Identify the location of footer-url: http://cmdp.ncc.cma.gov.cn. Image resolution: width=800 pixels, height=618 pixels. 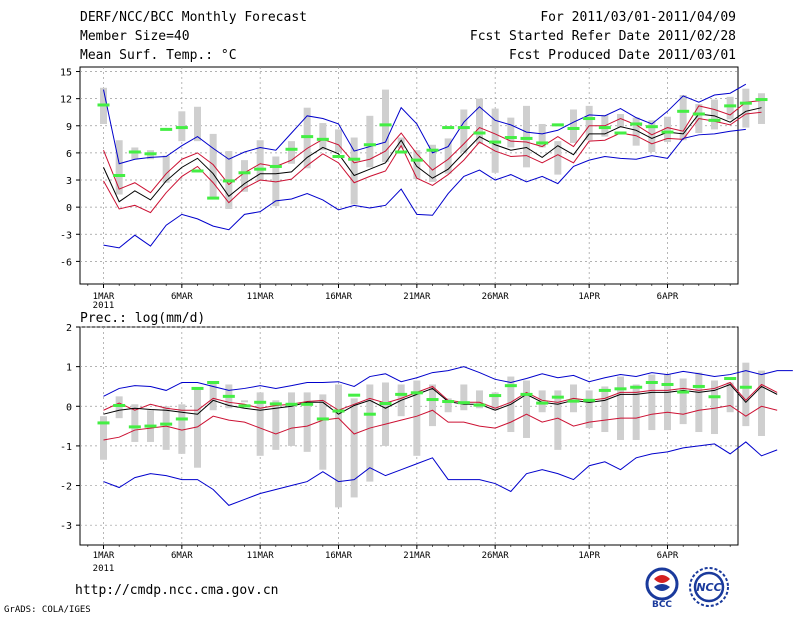
(177, 590).